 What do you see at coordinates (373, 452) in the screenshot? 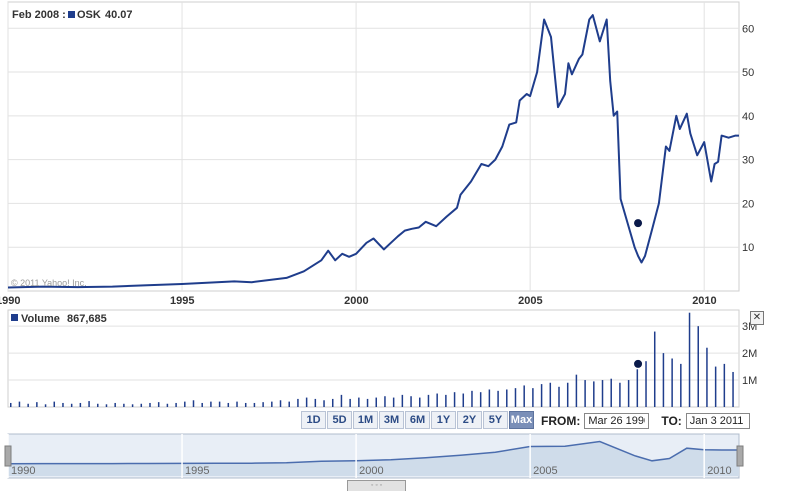
I see `navigator-line` at bounding box center [373, 452].